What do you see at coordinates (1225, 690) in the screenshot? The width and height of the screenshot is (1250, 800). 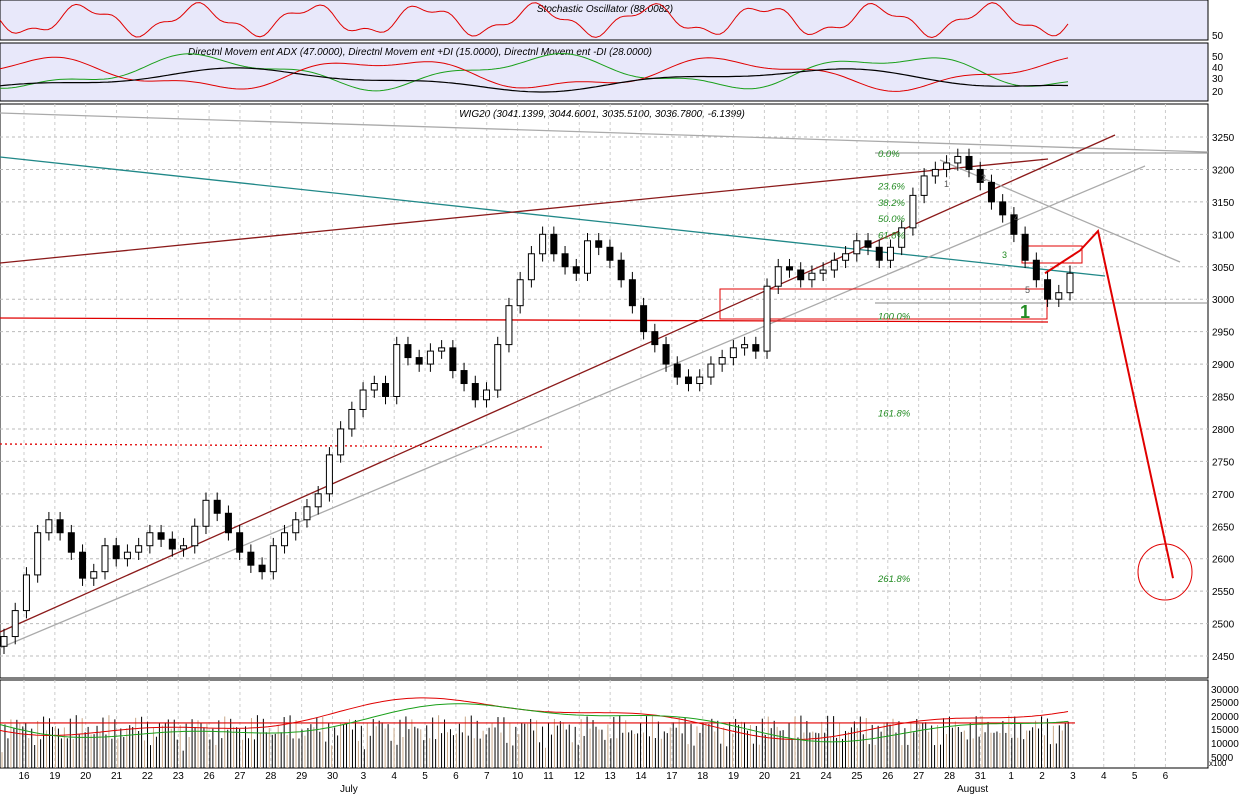 I see `vol-scale-30000: 30000` at bounding box center [1225, 690].